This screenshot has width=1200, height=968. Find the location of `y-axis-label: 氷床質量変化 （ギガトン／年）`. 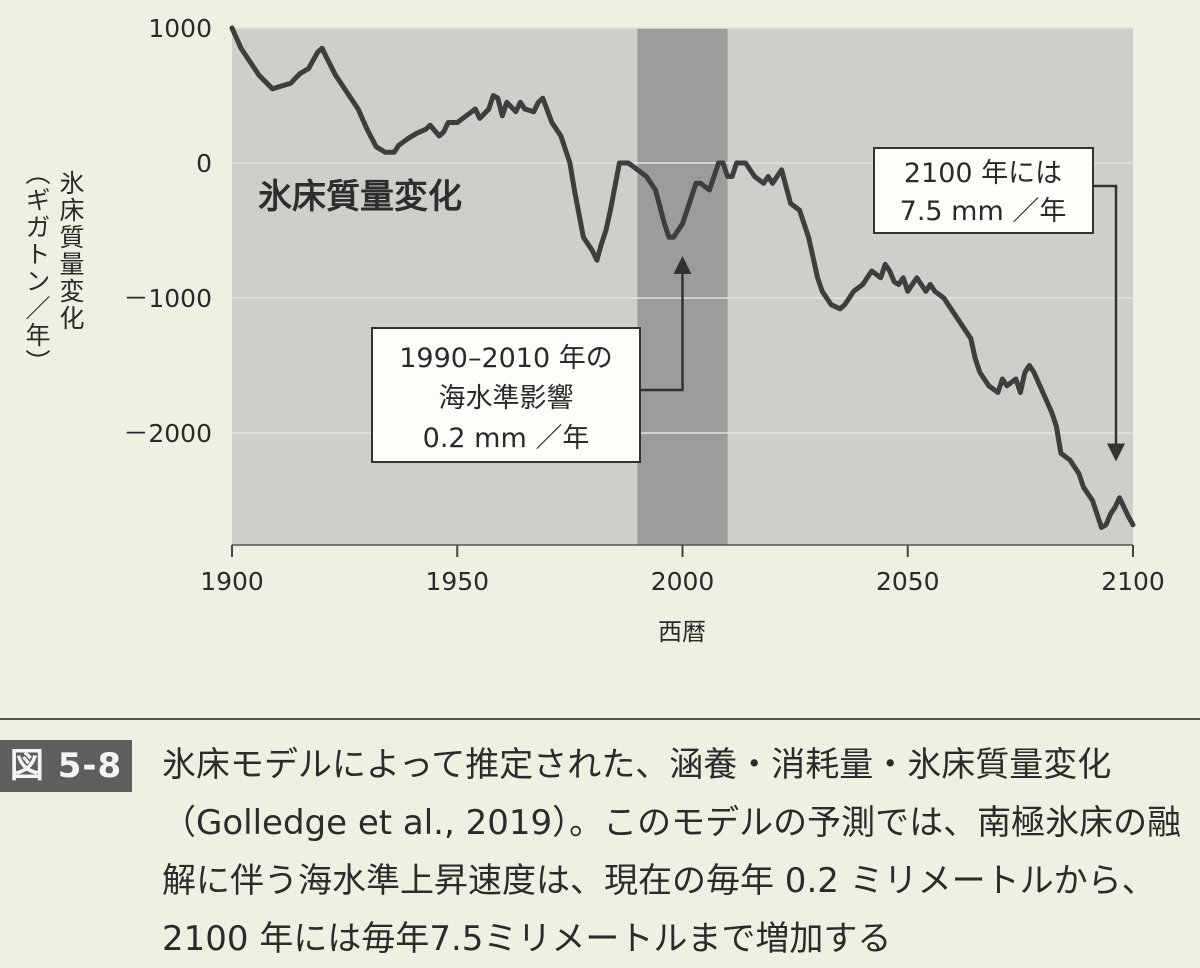

y-axis-label: 氷床質量変化 （ギガトン／年） is located at coordinates (55, 285).